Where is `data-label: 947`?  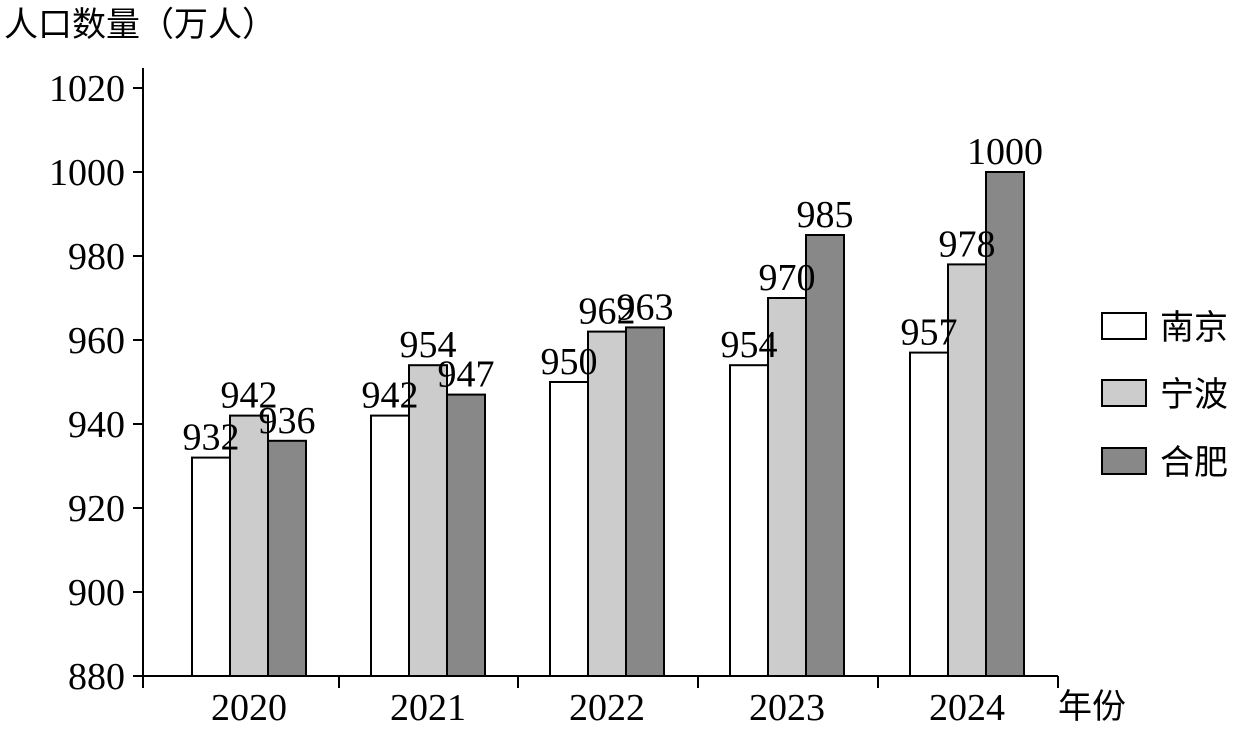
data-label: 947 is located at coordinates (466, 375).